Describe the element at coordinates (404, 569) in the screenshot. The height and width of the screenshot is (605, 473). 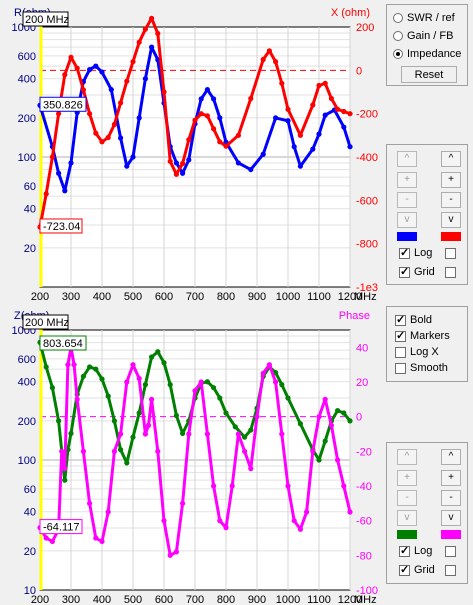
I see `grid-checkbox-2-box` at that location.